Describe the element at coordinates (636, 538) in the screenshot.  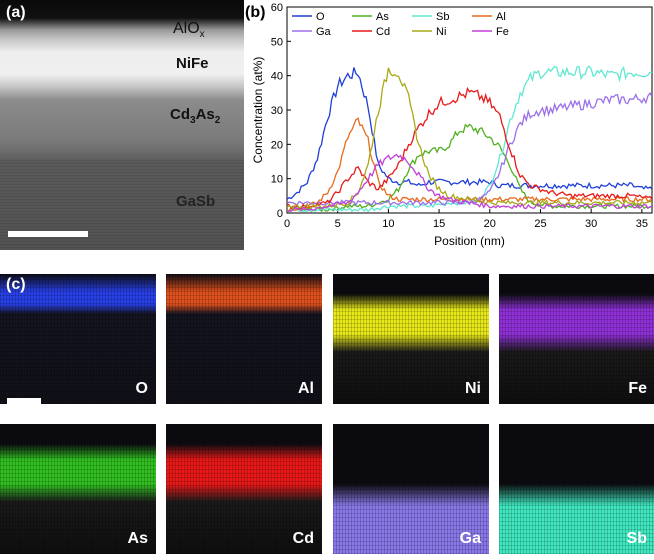
I see `map-element-label: Sb` at that location.